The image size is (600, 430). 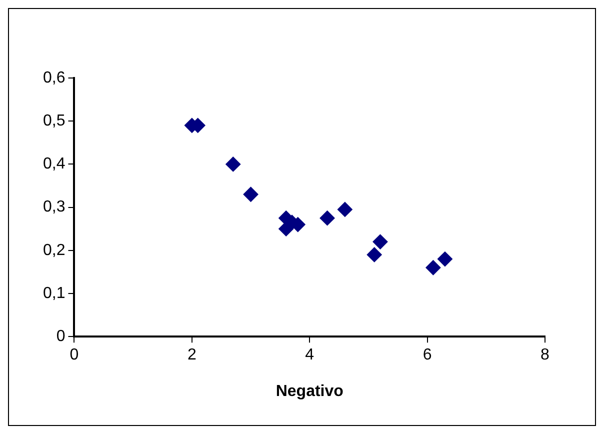 I want to click on y-tick-label: 0,1, so click(x=54, y=293).